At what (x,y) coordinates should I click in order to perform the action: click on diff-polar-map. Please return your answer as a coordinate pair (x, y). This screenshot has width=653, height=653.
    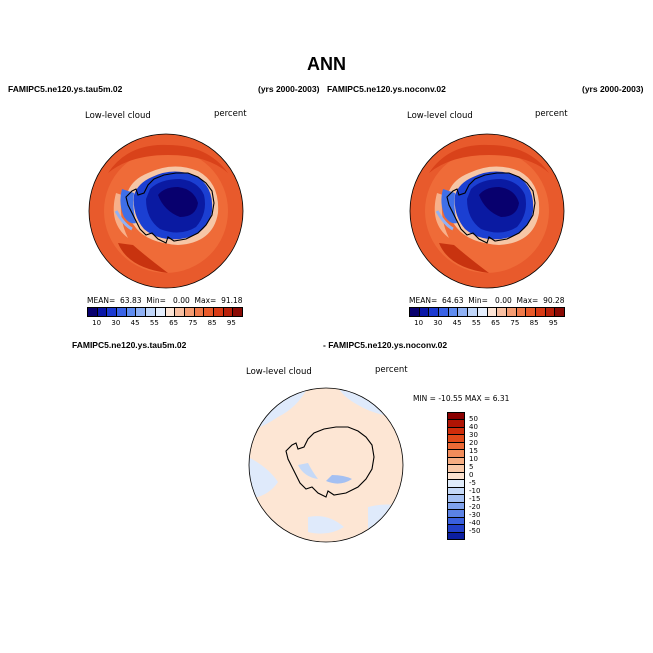
    Looking at the image, I should click on (326, 465).